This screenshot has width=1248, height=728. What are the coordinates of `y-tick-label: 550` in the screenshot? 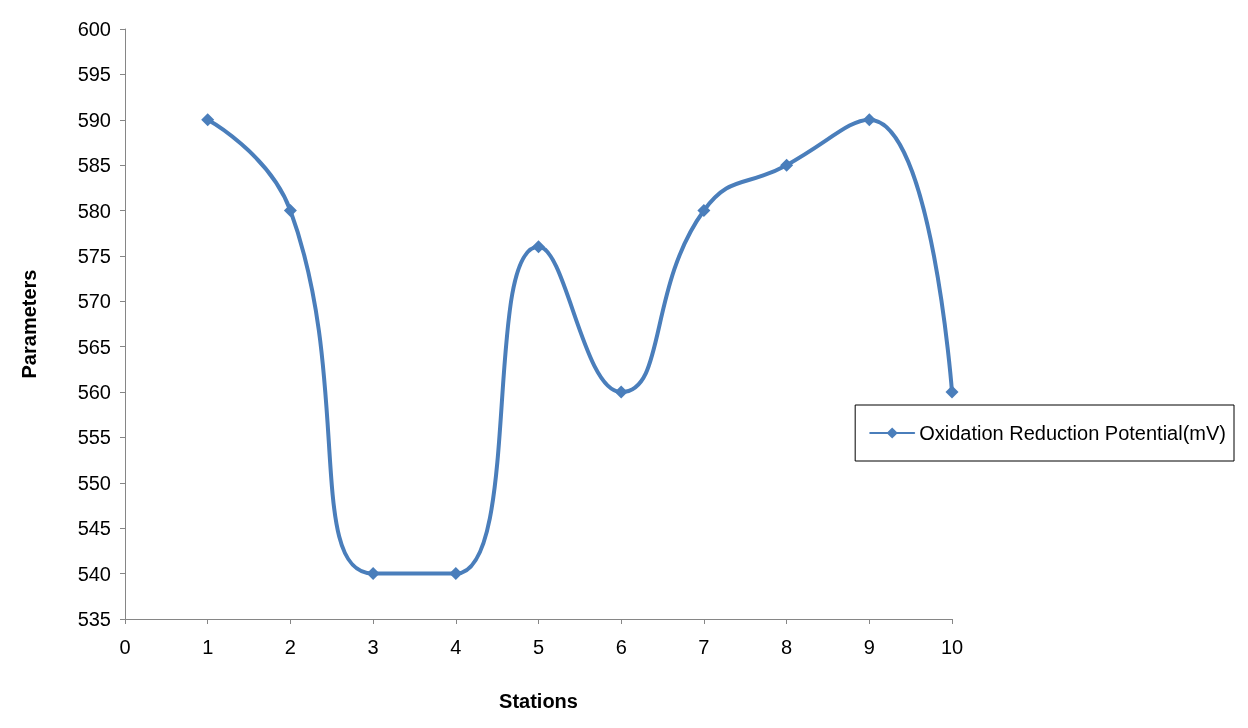 It's located at (94, 482).